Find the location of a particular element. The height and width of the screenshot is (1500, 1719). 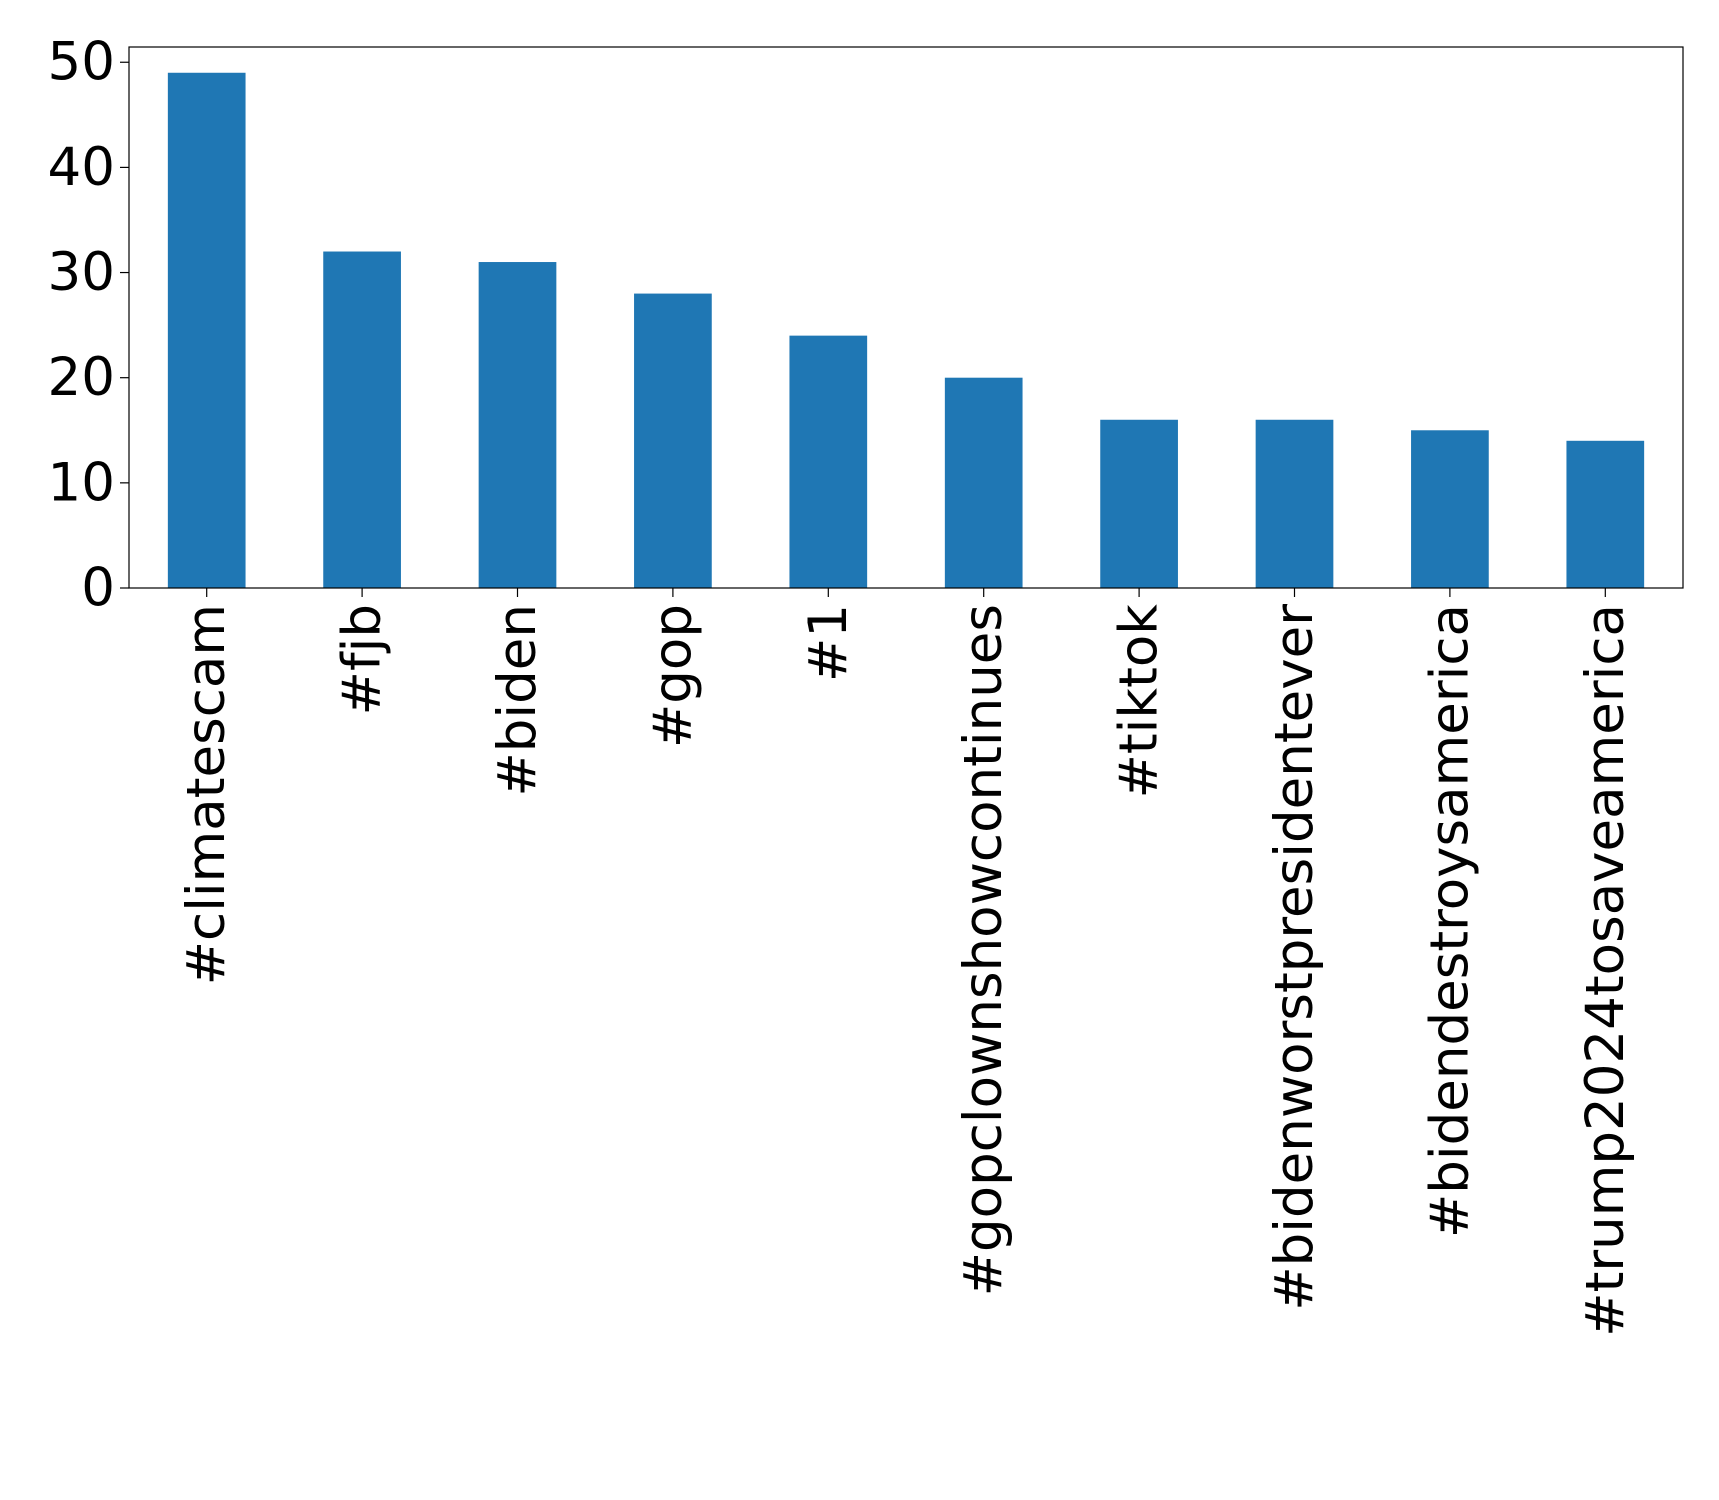

x-tick-label: #trump2024tosaveamerica is located at coordinates (1605, 970).